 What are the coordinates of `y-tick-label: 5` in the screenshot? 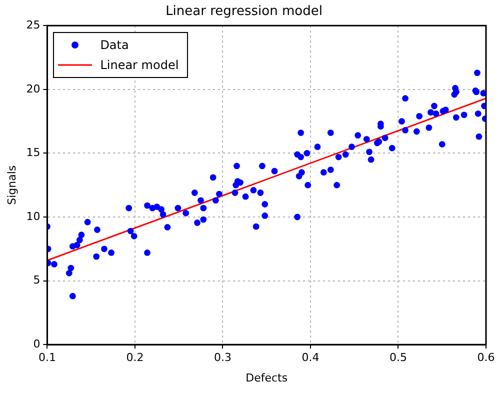 It's located at (36, 280).